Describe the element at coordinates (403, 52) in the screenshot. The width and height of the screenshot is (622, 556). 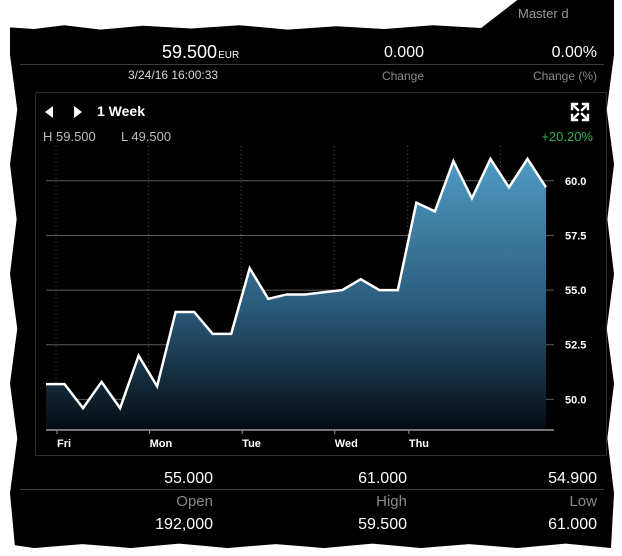
I see `change-value: 0.000` at that location.